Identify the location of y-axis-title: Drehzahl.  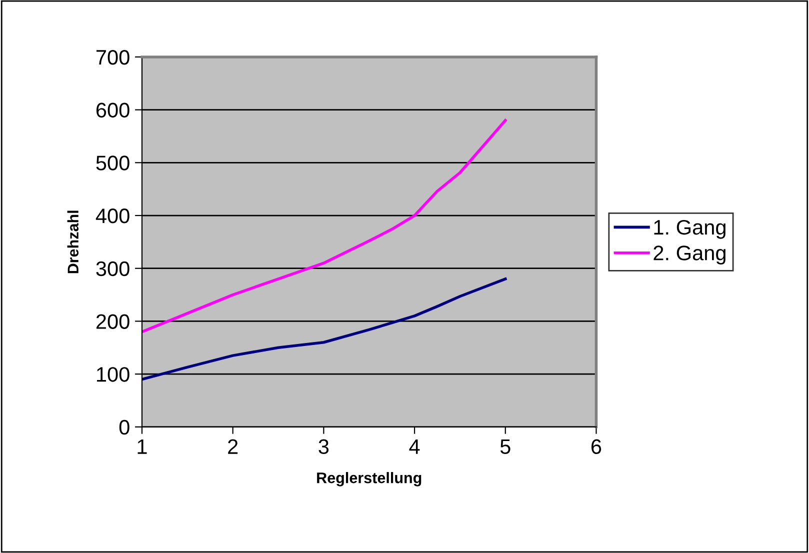
(73, 242).